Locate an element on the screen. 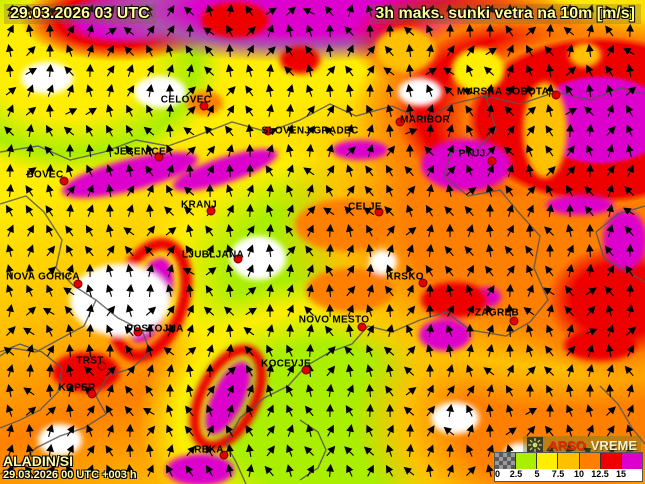 This screenshot has width=645, height=484. city-label: CELOVEC is located at coordinates (186, 100).